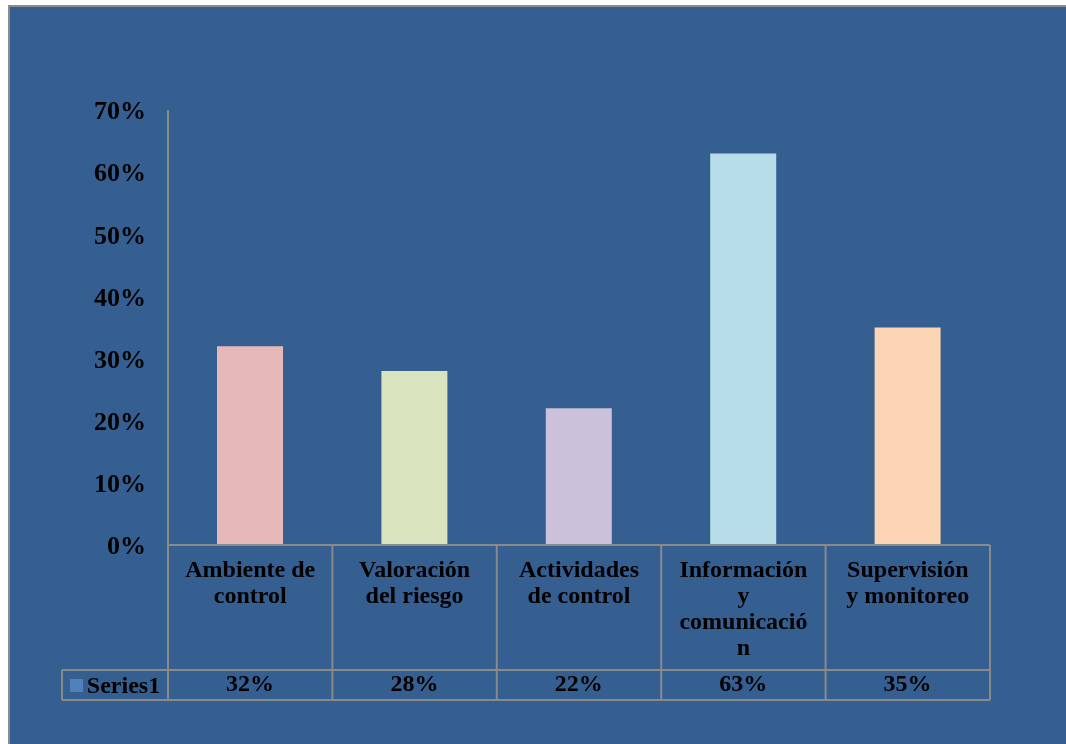 The image size is (1066, 744). Describe the element at coordinates (123, 685) in the screenshot. I see `text: Series1` at that location.